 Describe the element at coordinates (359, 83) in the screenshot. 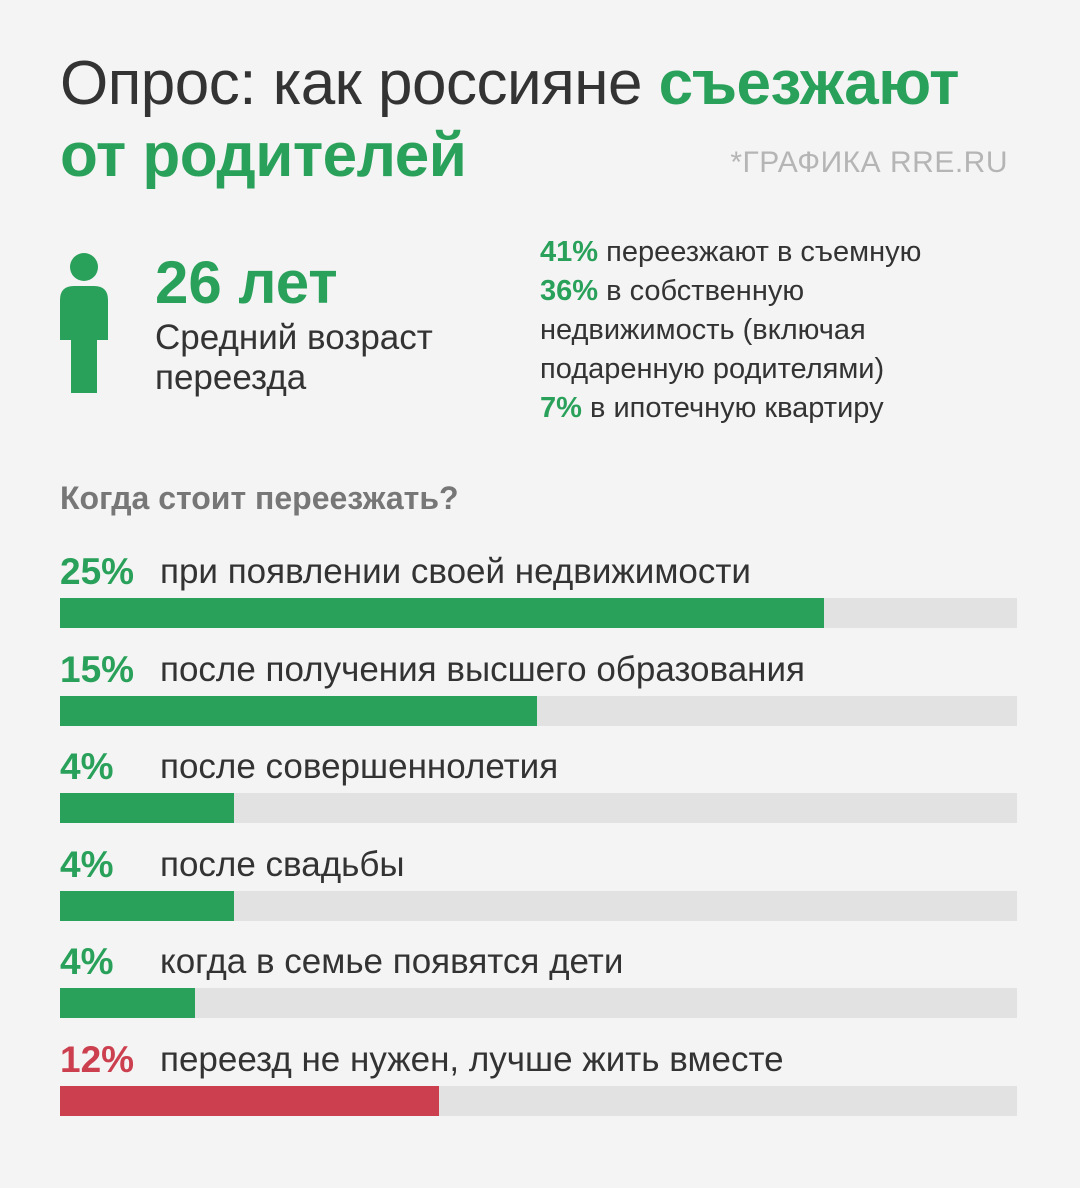

I see `title-plain: Опрос: как россияне` at that location.